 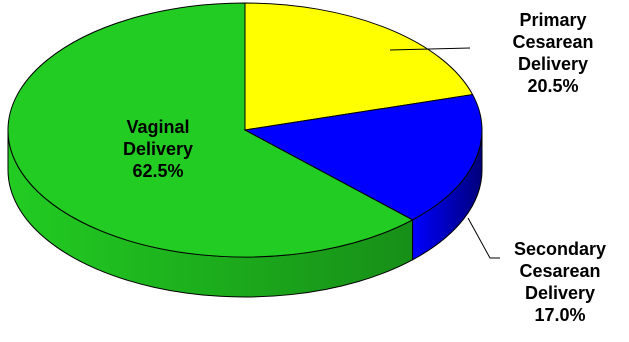 I want to click on slice-value-label-1: 20.5%, so click(x=552, y=86).